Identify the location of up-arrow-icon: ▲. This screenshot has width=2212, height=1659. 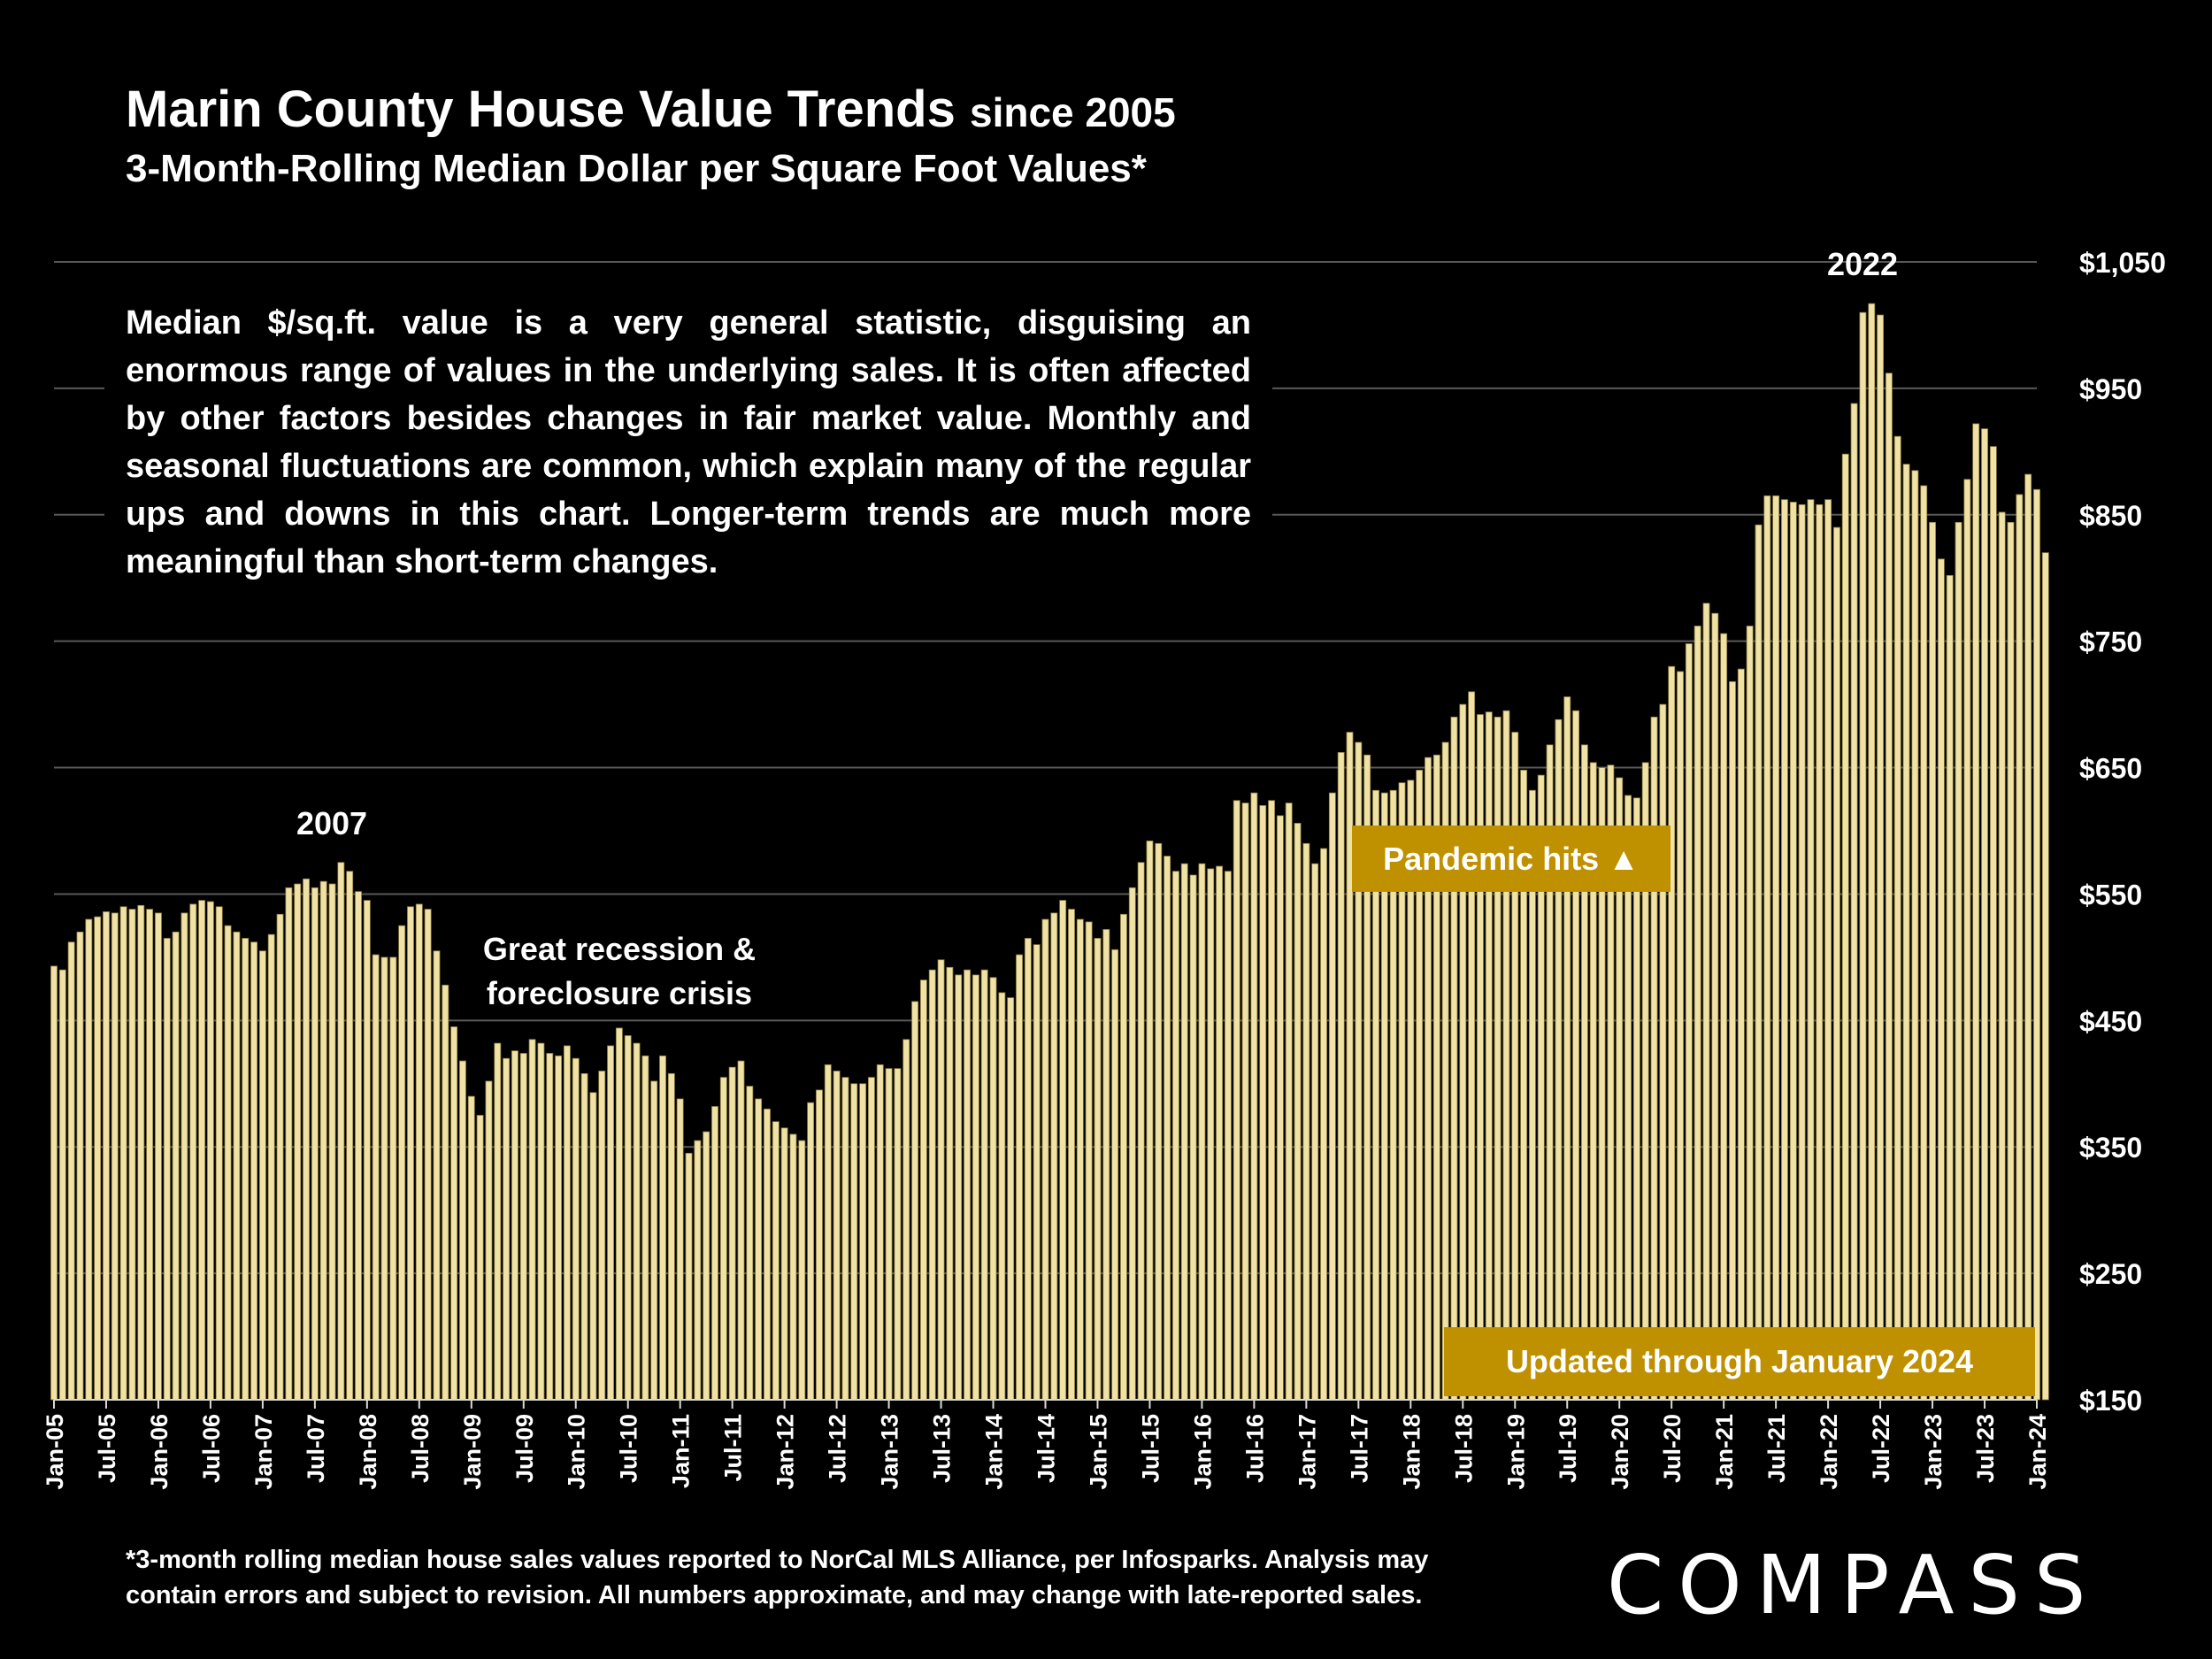
(1624, 859).